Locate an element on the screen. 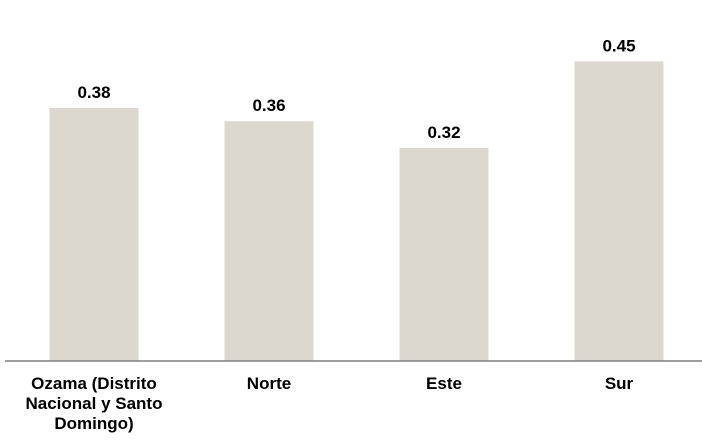 This screenshot has height=443, width=702. category-label-sur: Sur is located at coordinates (619, 383).